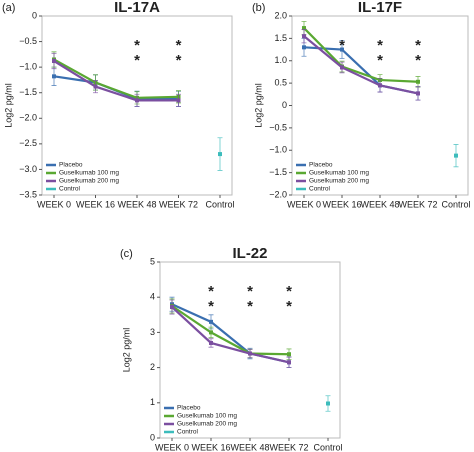 The height and width of the screenshot is (452, 474). What do you see at coordinates (28, 143) in the screenshot?
I see `y-tick-label: −2.5` at bounding box center [28, 143].